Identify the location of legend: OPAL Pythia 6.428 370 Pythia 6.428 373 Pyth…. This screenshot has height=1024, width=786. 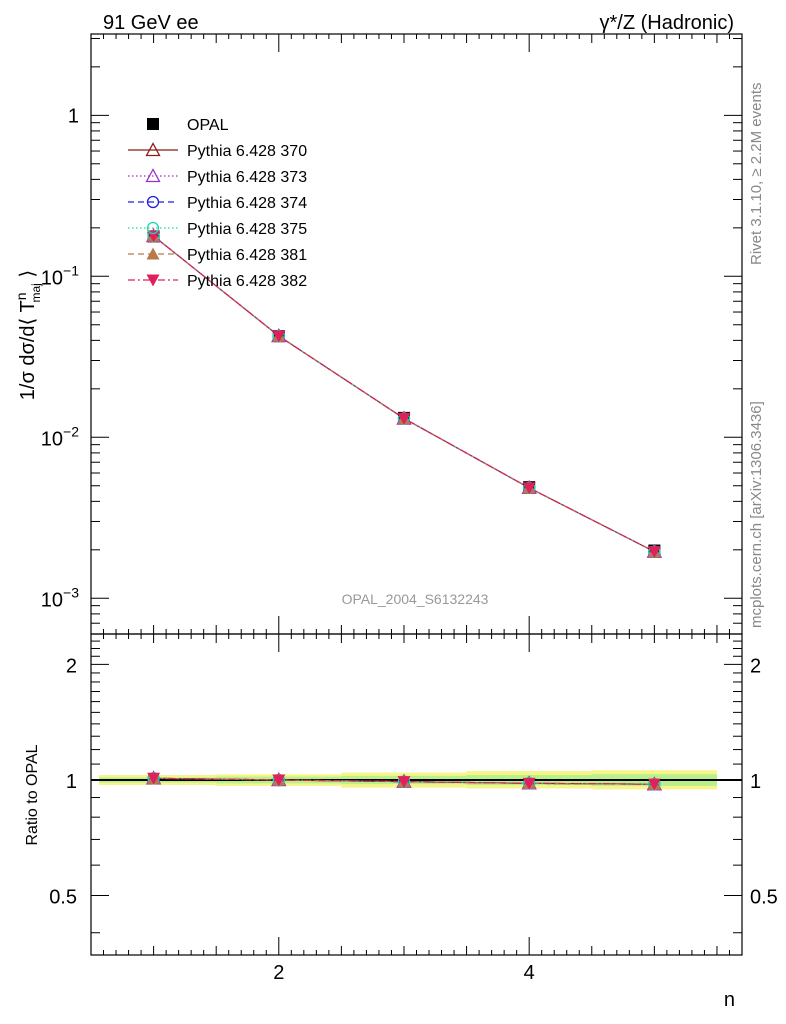
(217, 203).